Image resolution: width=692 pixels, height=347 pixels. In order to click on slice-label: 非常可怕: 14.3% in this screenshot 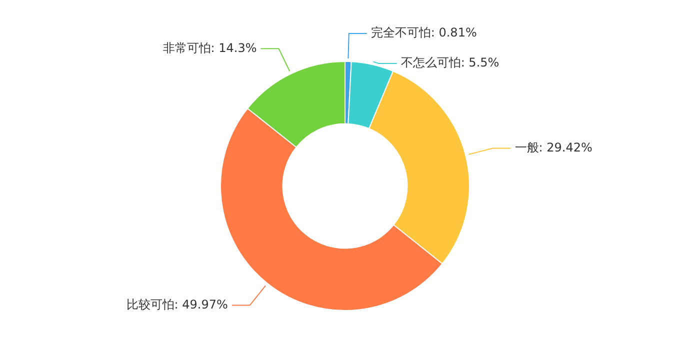, I will do `click(209, 47)`.